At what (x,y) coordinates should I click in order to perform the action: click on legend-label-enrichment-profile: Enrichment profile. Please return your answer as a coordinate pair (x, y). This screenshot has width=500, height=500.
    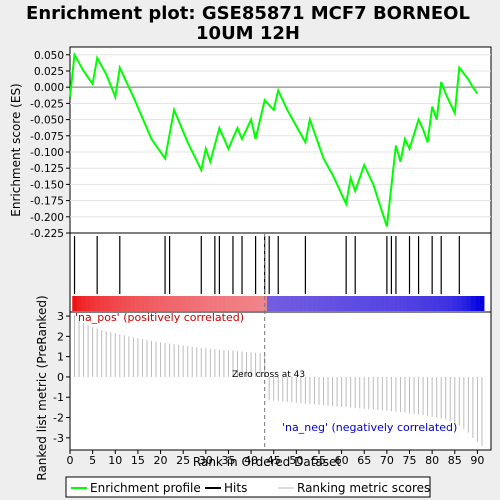
    Looking at the image, I should click on (145, 488).